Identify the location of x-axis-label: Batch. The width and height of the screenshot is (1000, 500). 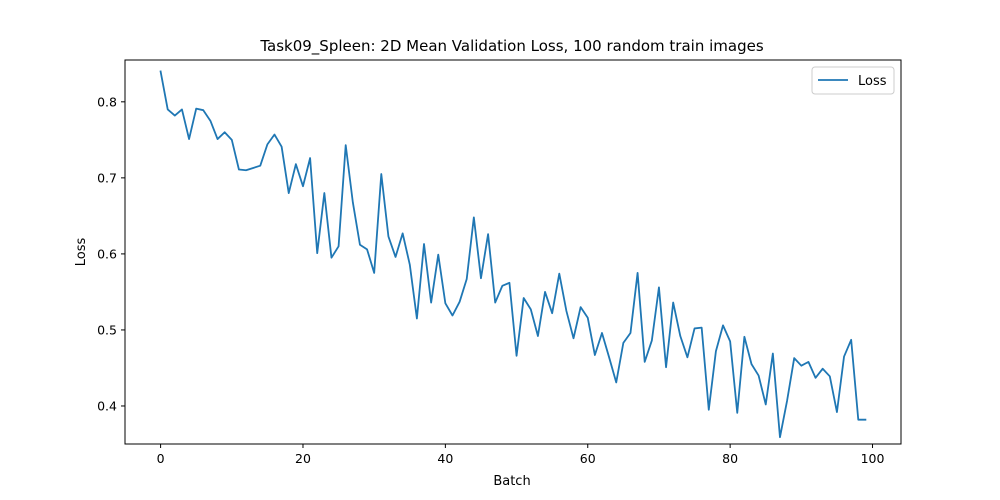
(511, 481).